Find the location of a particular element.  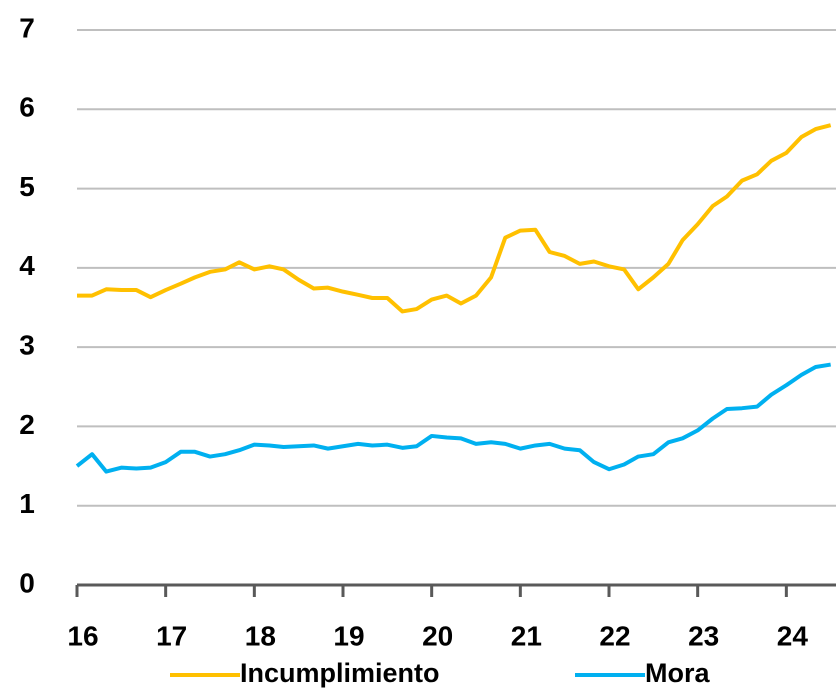

y-tick-label: 7 is located at coordinates (27, 27).